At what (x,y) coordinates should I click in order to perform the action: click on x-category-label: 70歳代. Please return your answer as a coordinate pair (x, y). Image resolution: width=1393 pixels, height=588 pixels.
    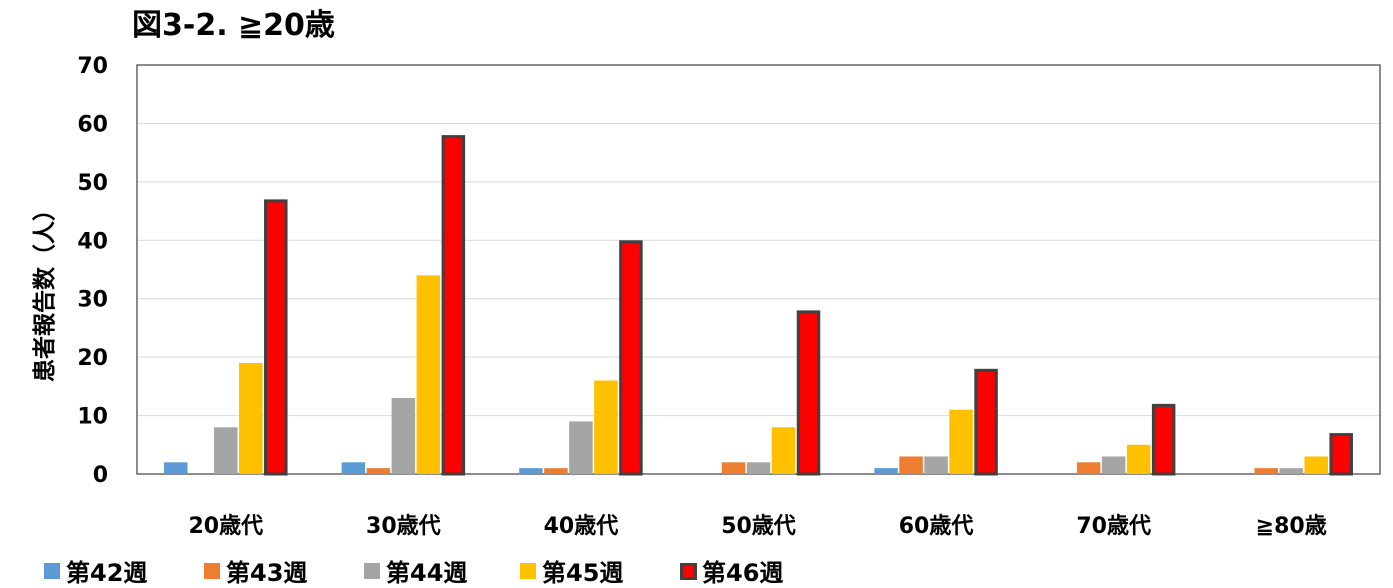
    Looking at the image, I should click on (1113, 526).